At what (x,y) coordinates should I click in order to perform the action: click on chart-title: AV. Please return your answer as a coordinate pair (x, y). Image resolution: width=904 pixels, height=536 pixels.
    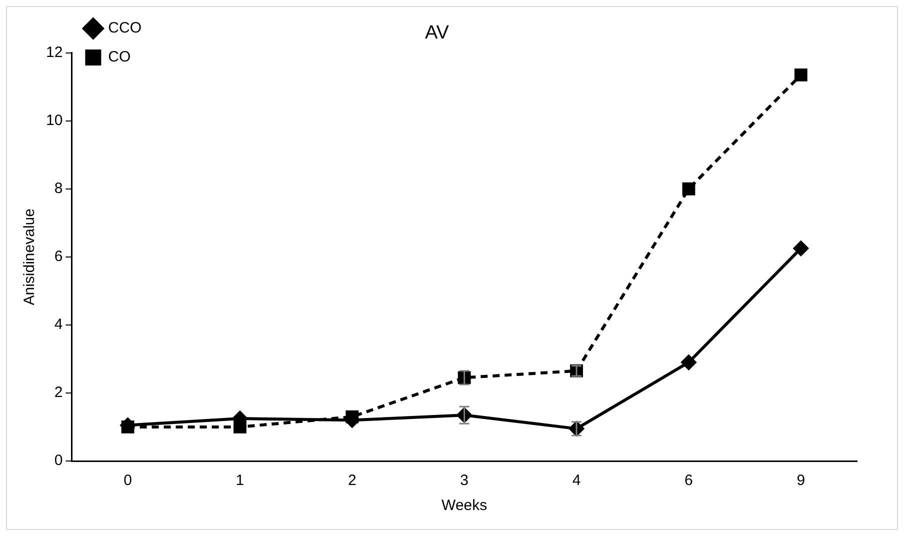
    Looking at the image, I should click on (437, 33).